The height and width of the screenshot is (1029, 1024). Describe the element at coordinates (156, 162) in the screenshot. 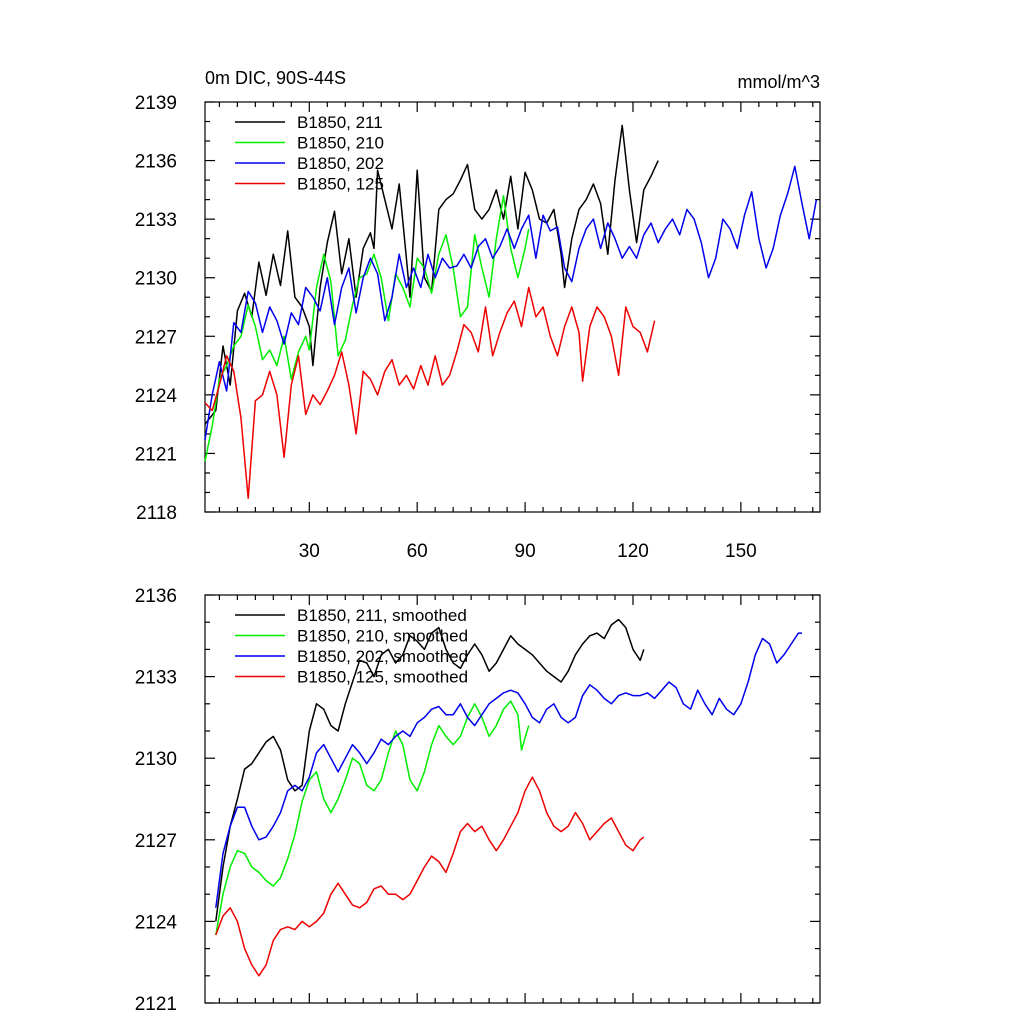

I see `top-ytick-label: 2136` at that location.